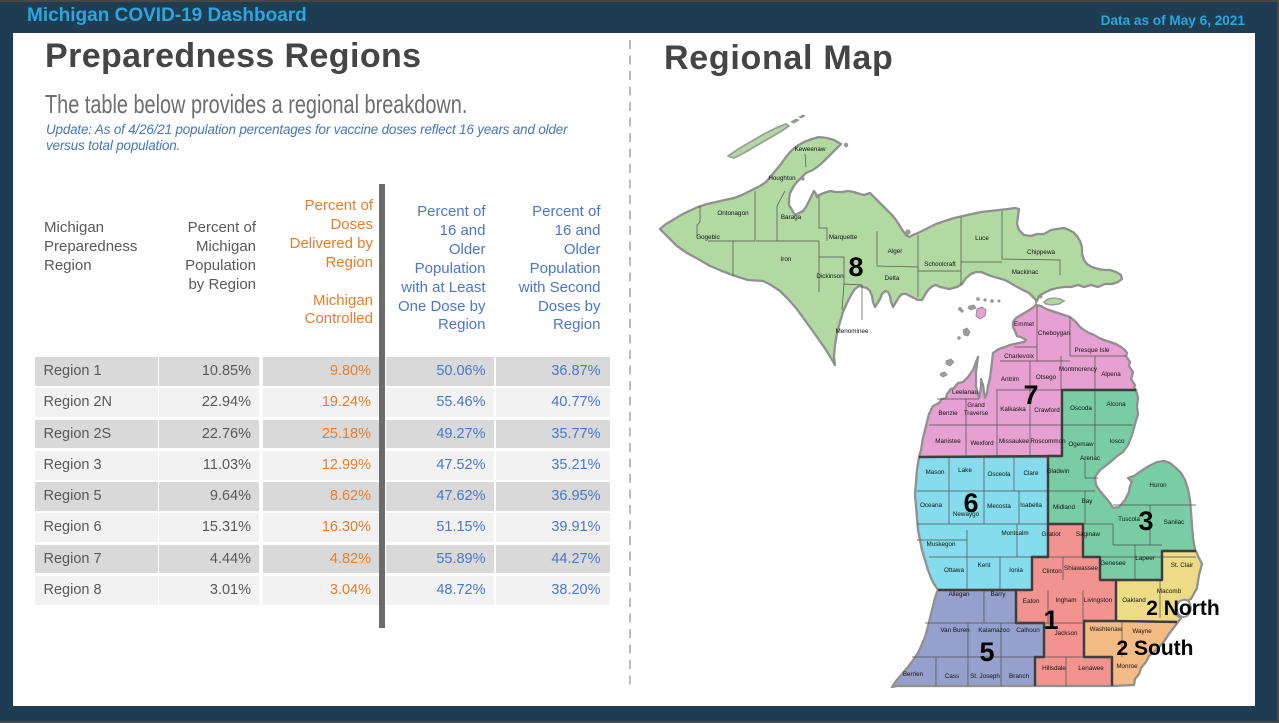 The image size is (1279, 723). Describe the element at coordinates (852, 331) in the screenshot. I see `svg-text: Menominee` at that location.